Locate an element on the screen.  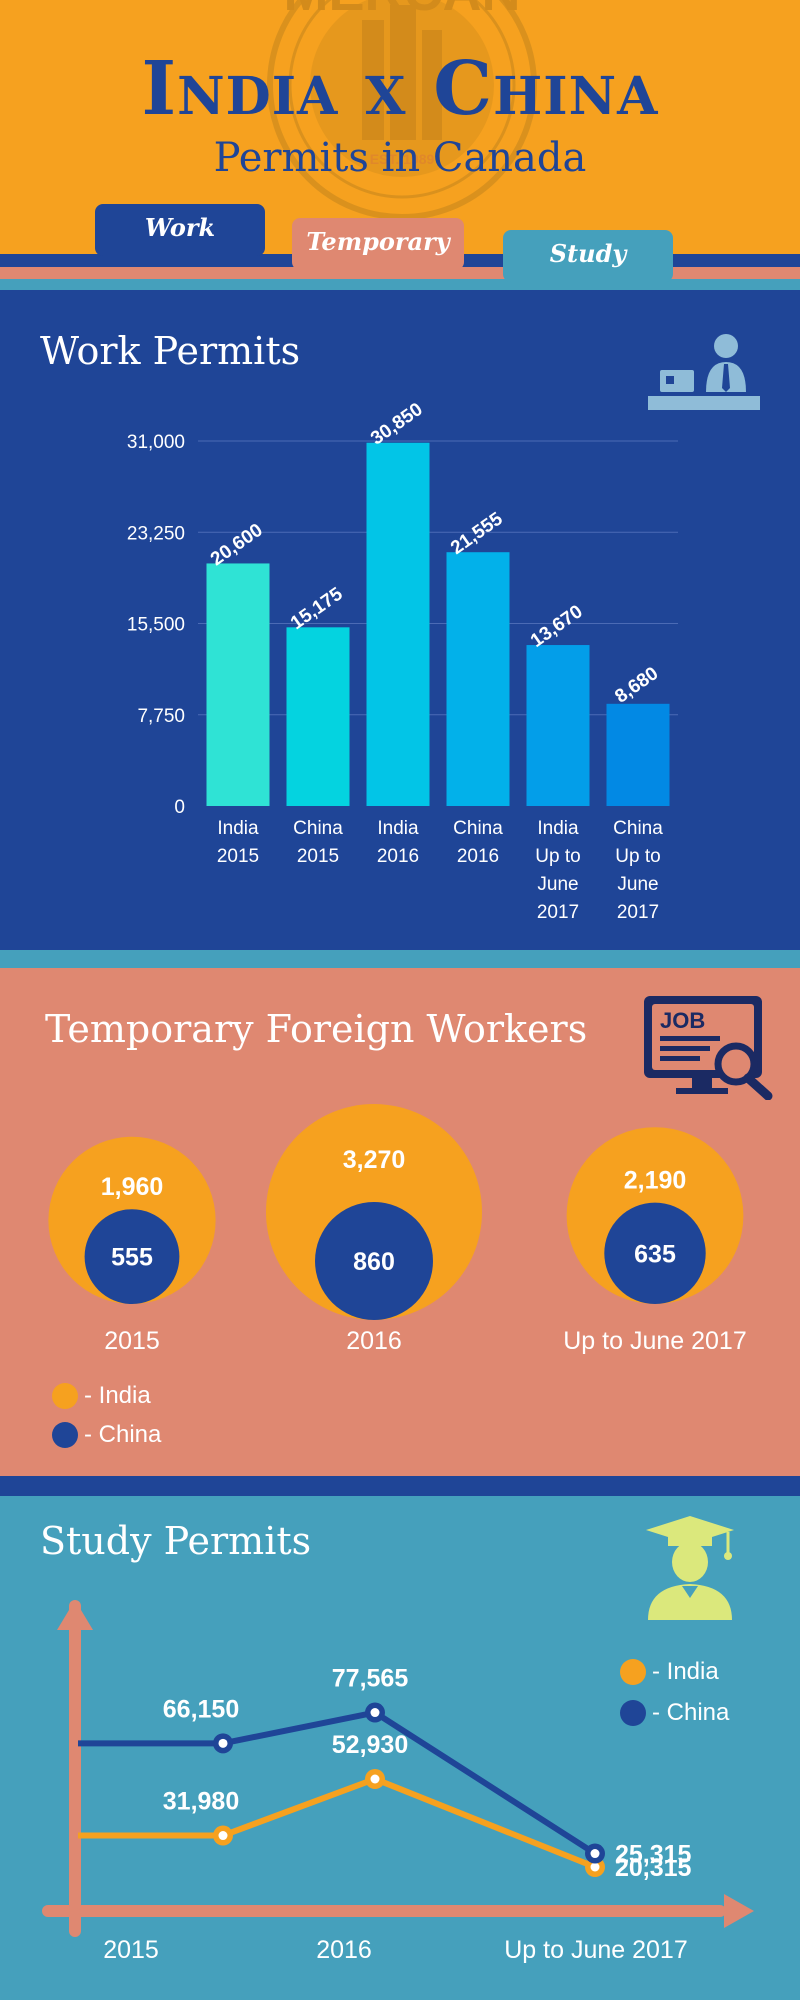
legend-item-india: - India is located at coordinates (101, 1396).